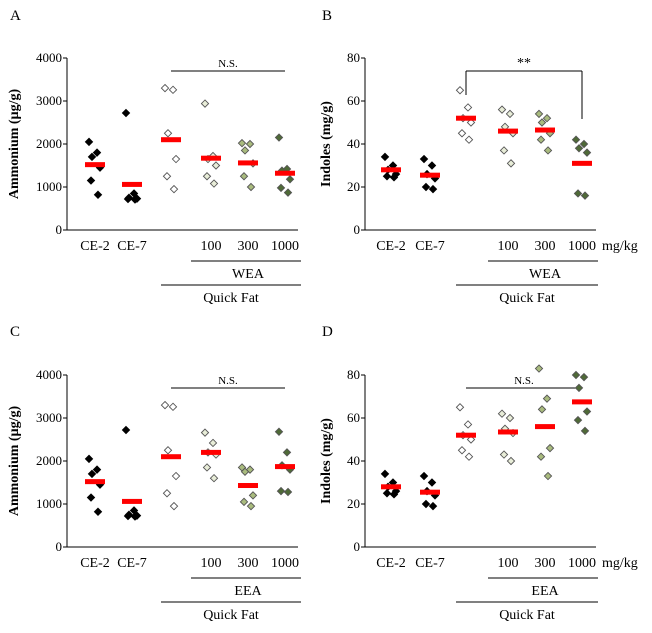 This screenshot has width=652, height=633. Describe the element at coordinates (14, 460) in the screenshot. I see `y-axis-label: Ammonium (µg/g)` at that location.